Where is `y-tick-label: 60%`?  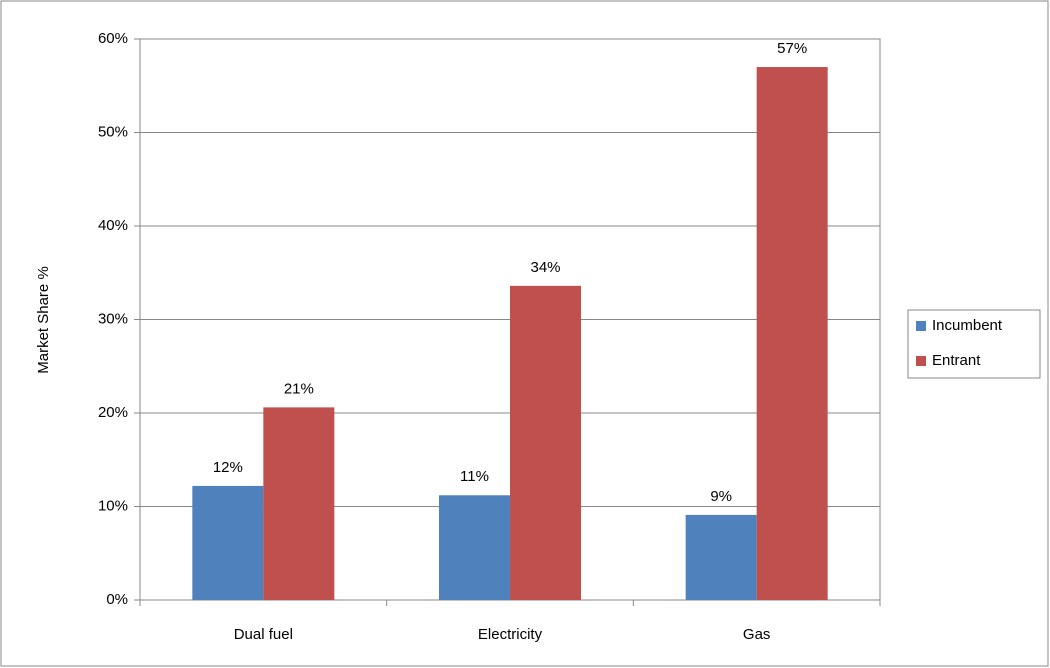
y-tick-label: 60% is located at coordinates (113, 38).